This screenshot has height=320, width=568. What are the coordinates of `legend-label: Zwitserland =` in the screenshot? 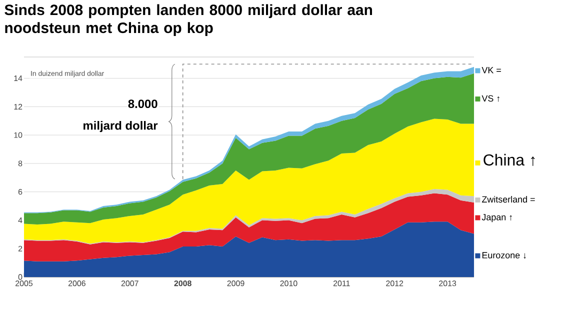 It's located at (508, 199).